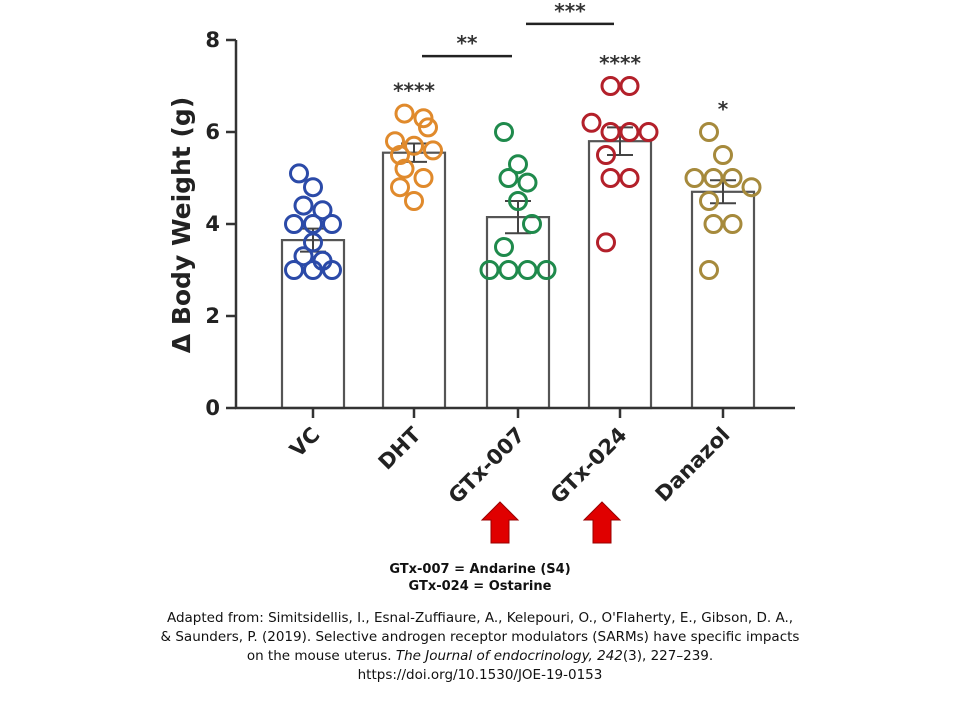 This screenshot has width=960, height=720. What do you see at coordinates (723, 109) in the screenshot?
I see `significance-label: *` at bounding box center [723, 109].